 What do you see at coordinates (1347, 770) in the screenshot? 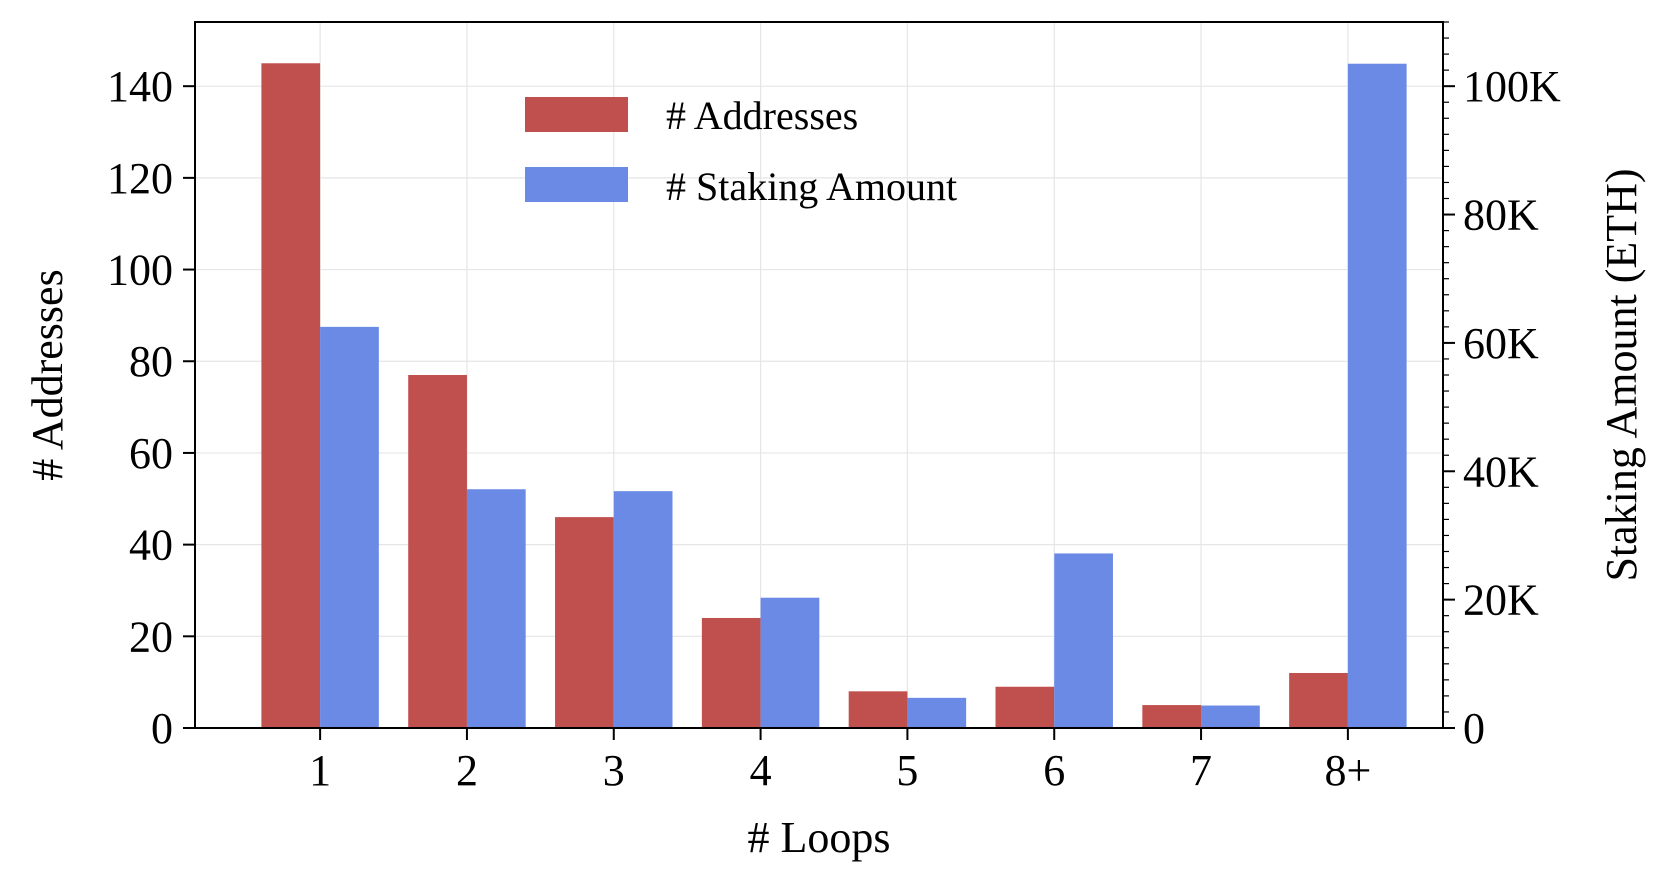
I see `x-tick-label-7: 8+` at bounding box center [1347, 770].